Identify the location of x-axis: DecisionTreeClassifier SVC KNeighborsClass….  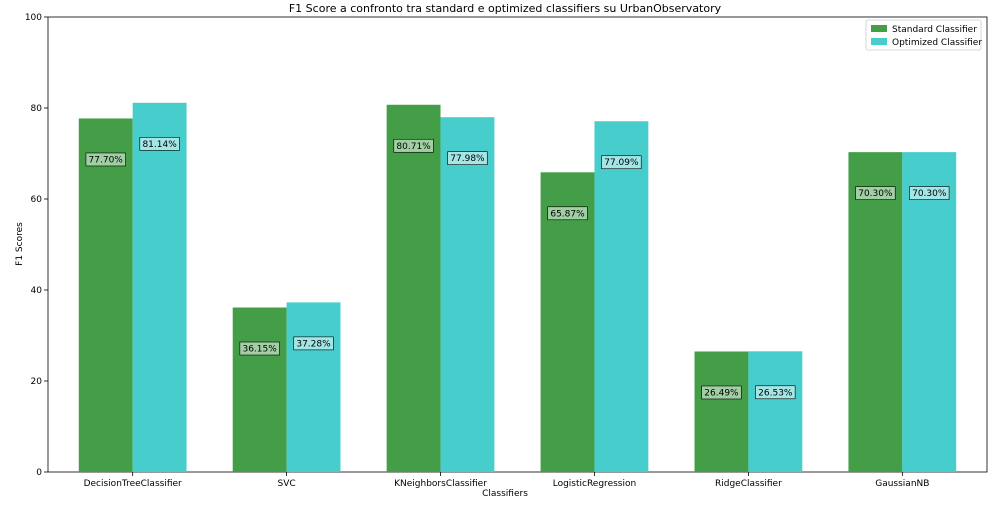
(506, 480).